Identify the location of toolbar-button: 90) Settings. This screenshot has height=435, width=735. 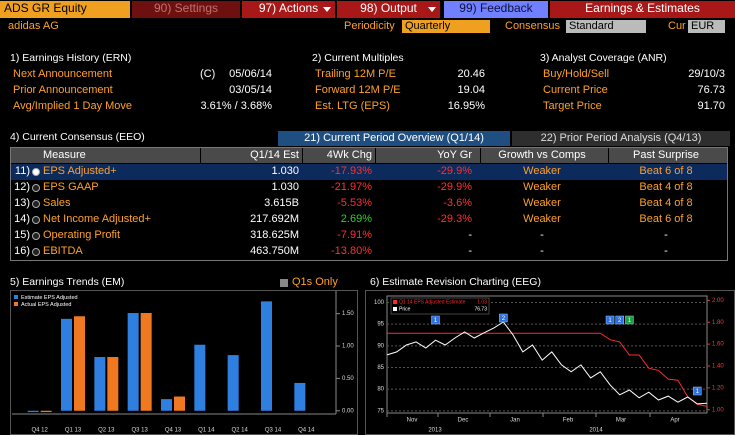
(186, 9).